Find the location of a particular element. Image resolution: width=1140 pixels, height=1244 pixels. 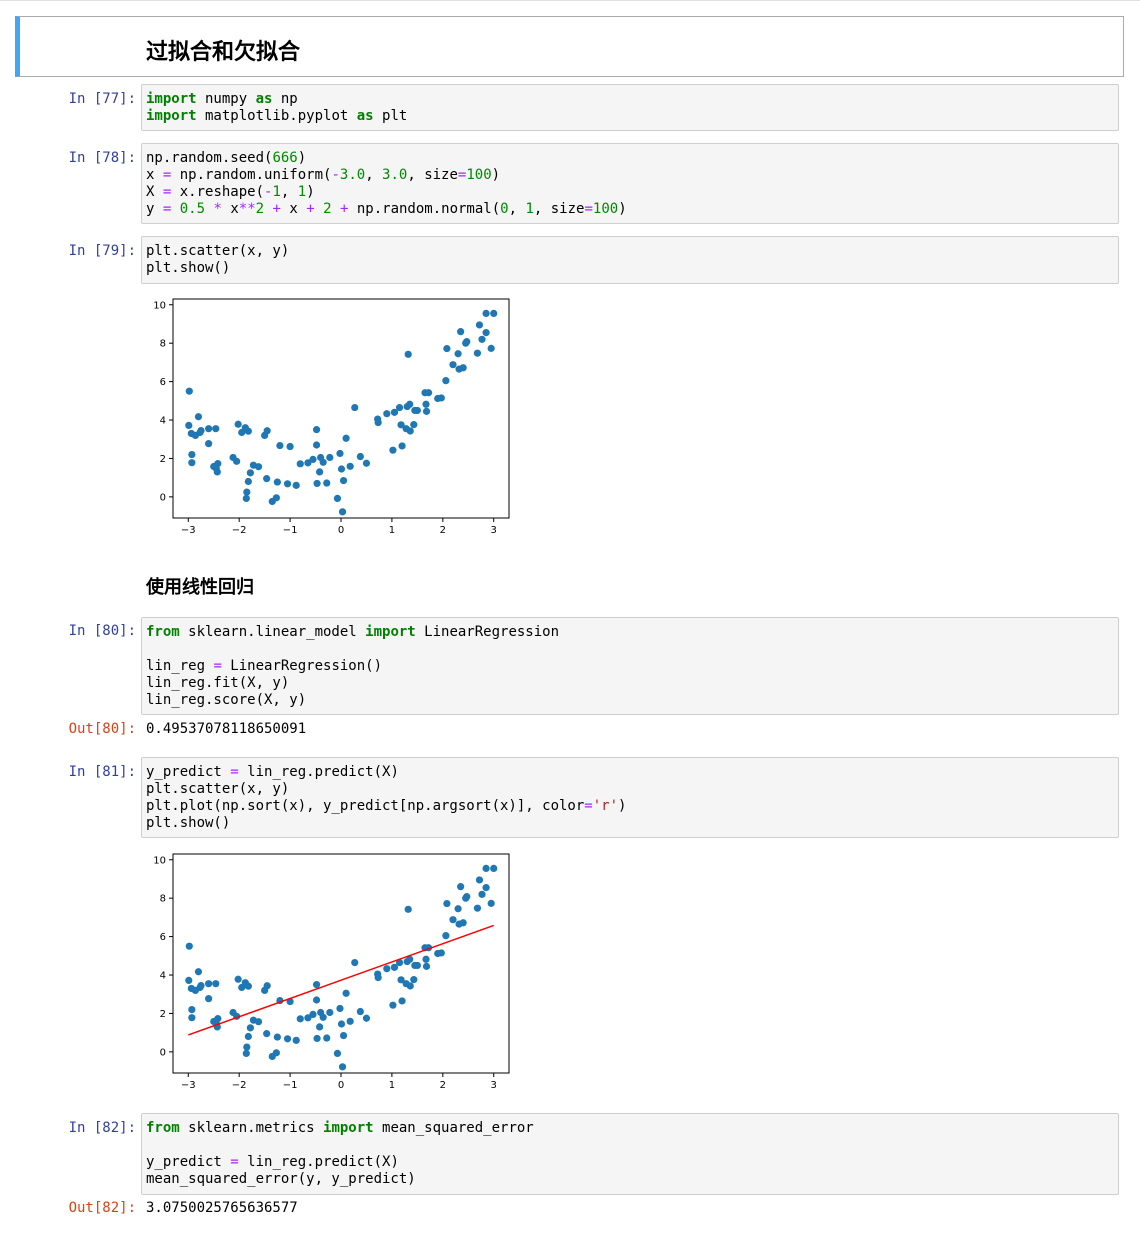

code-token: sklearn.metrics is located at coordinates (251, 1128).